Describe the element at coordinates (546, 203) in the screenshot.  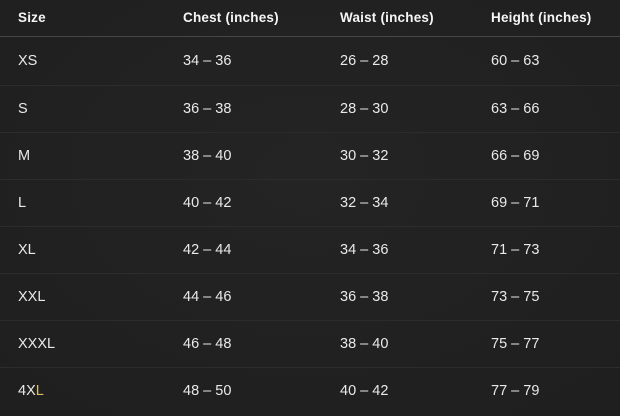
I see `height-range: 69 – 71` at that location.